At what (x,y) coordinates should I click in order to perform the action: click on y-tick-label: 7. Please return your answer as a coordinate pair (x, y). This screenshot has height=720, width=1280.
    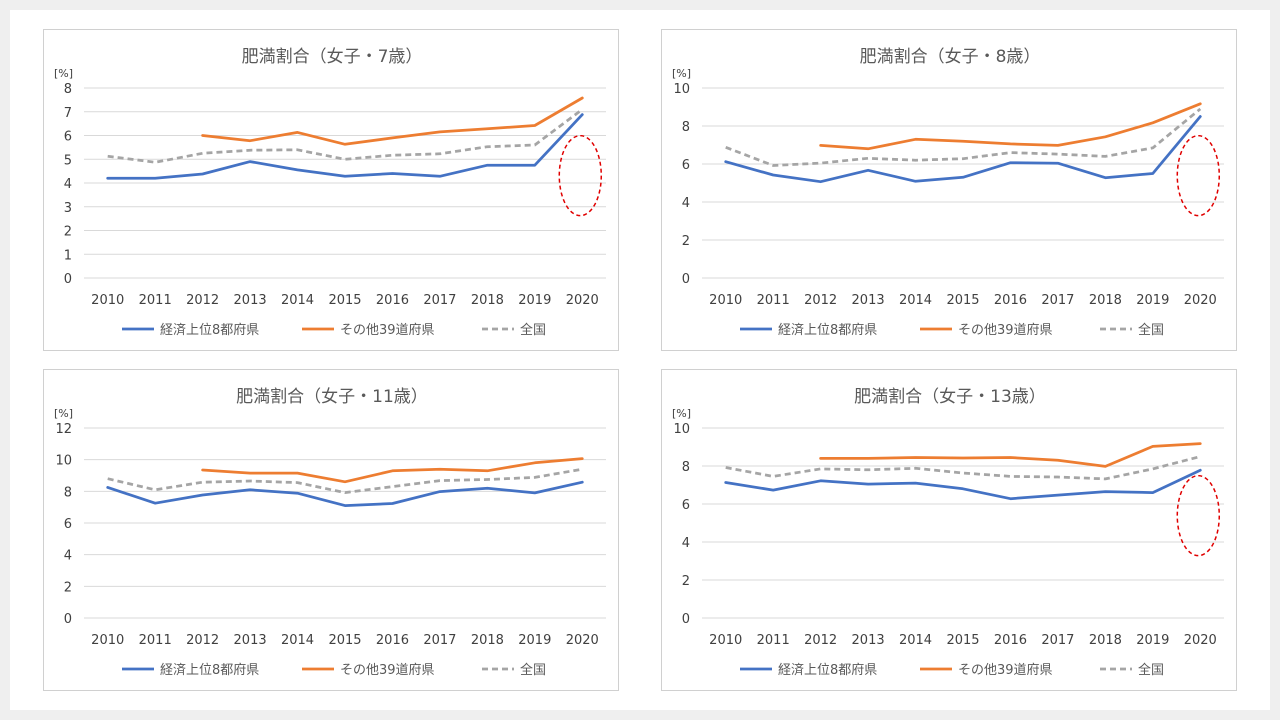
    Looking at the image, I should click on (68, 113).